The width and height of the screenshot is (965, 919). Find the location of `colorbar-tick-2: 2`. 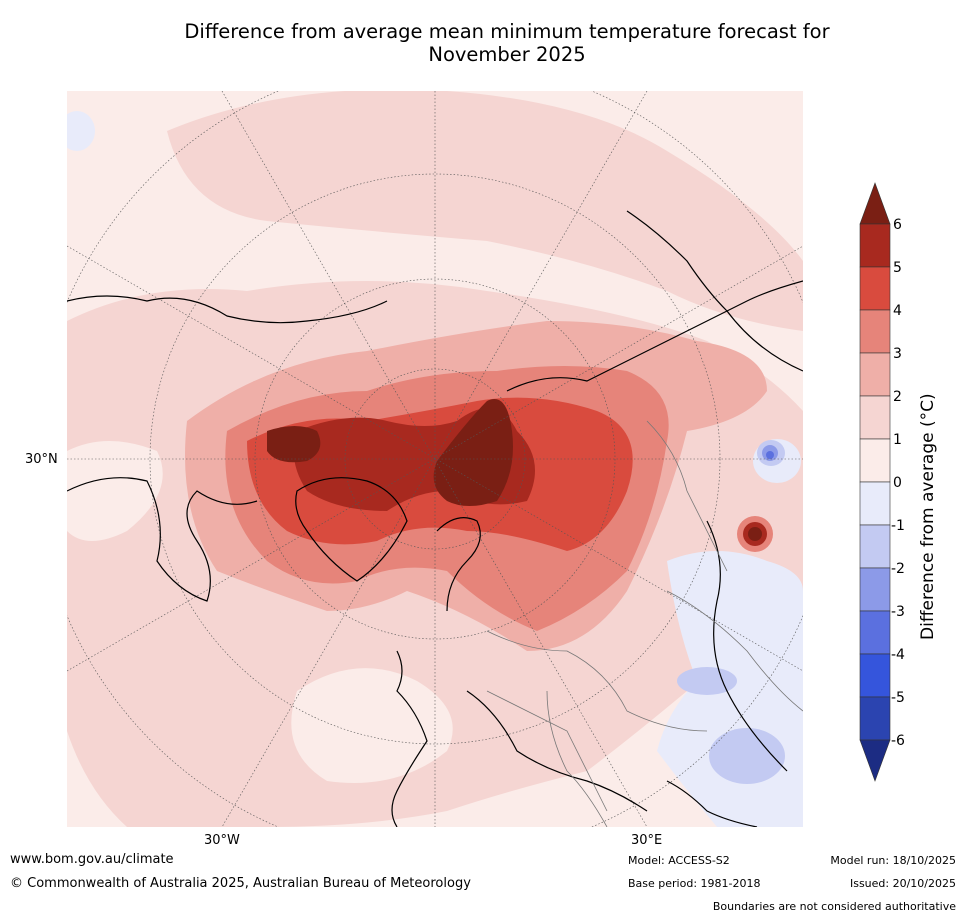

colorbar-tick-2: 2 is located at coordinates (897, 397).